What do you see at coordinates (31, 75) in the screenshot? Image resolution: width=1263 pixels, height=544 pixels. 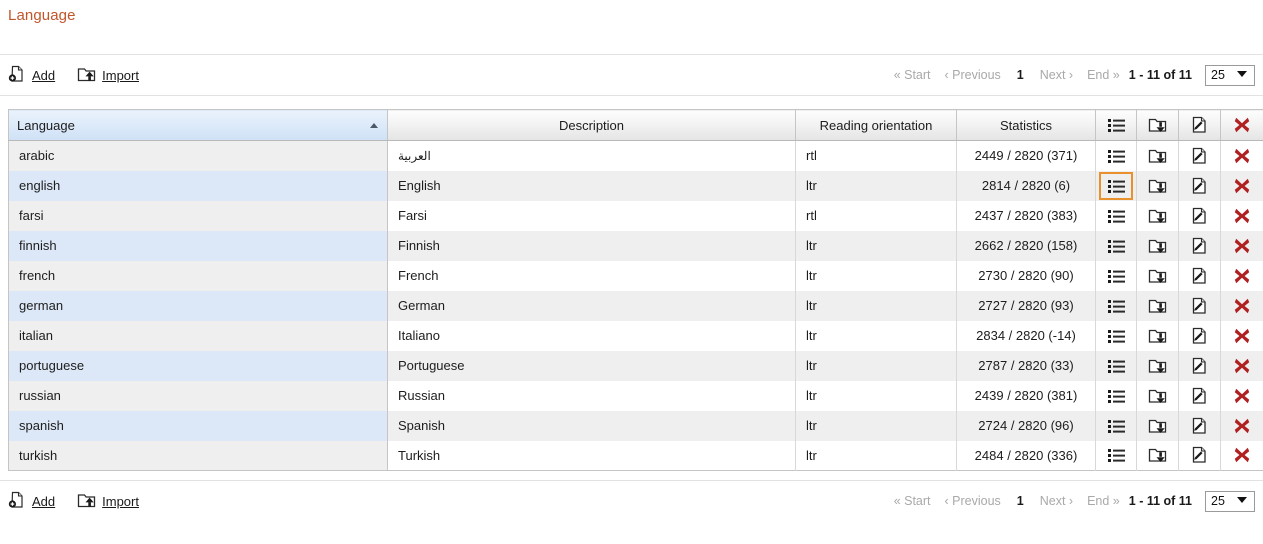 I see `add-button-top: Add` at bounding box center [31, 75].